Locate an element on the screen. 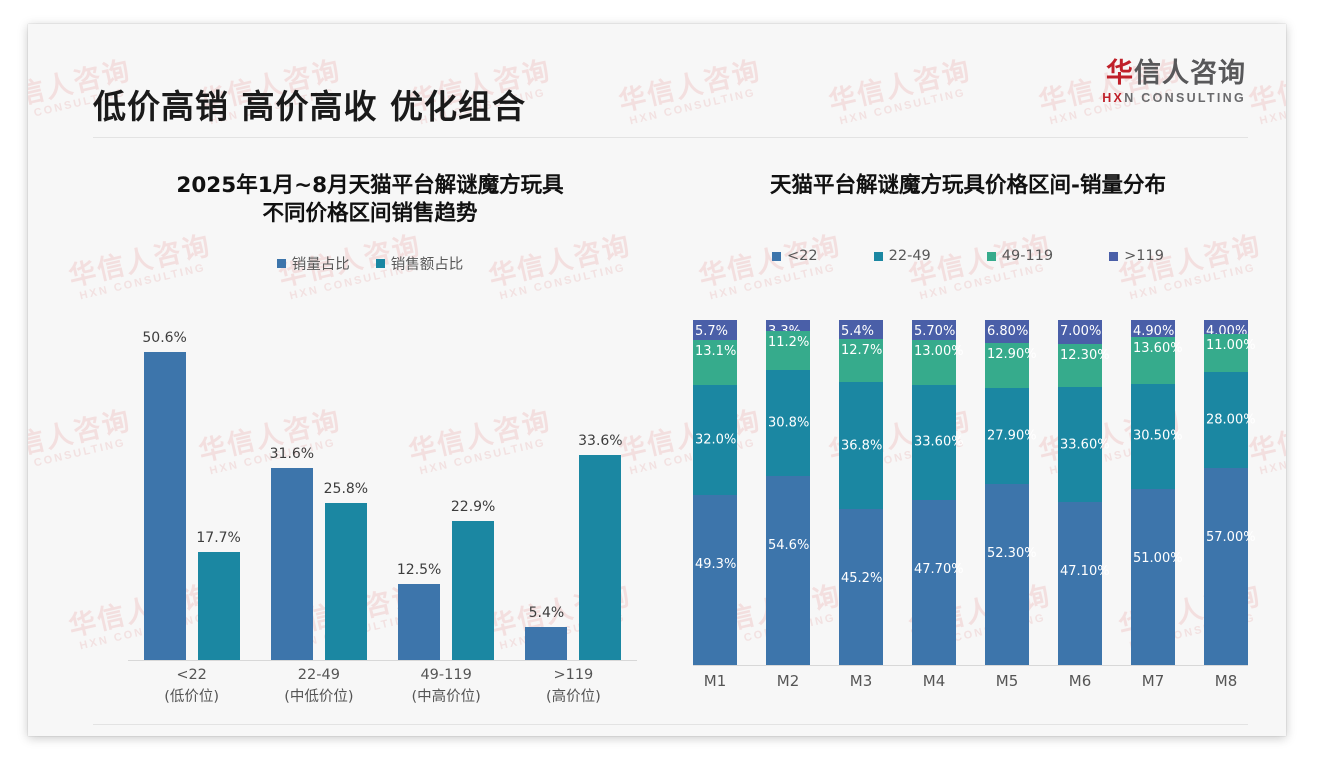 The width and height of the screenshot is (1340, 780). stacked-bar-segment: 11.2% is located at coordinates (788, 350).